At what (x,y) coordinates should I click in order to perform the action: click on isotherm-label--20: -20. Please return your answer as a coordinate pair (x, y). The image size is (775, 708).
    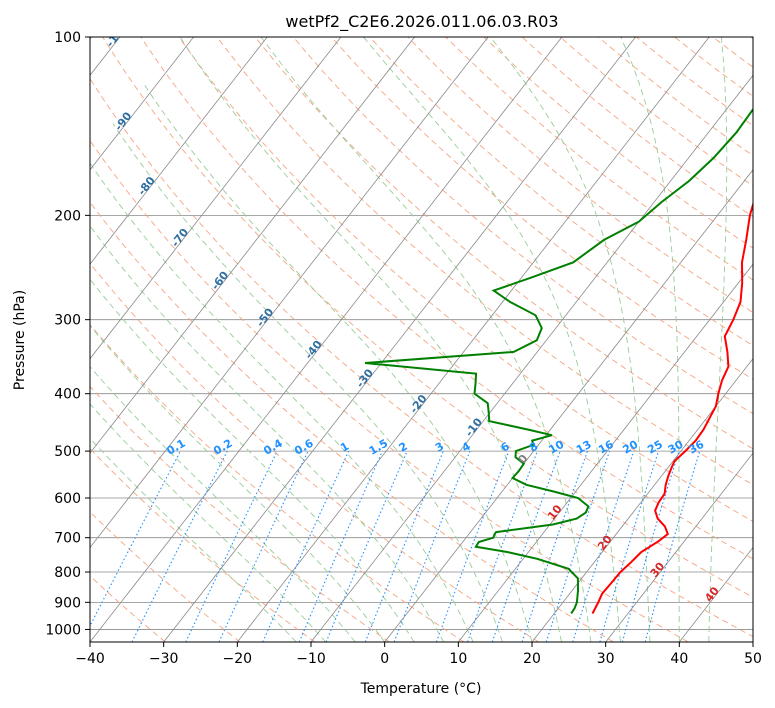
    Looking at the image, I should click on (418, 404).